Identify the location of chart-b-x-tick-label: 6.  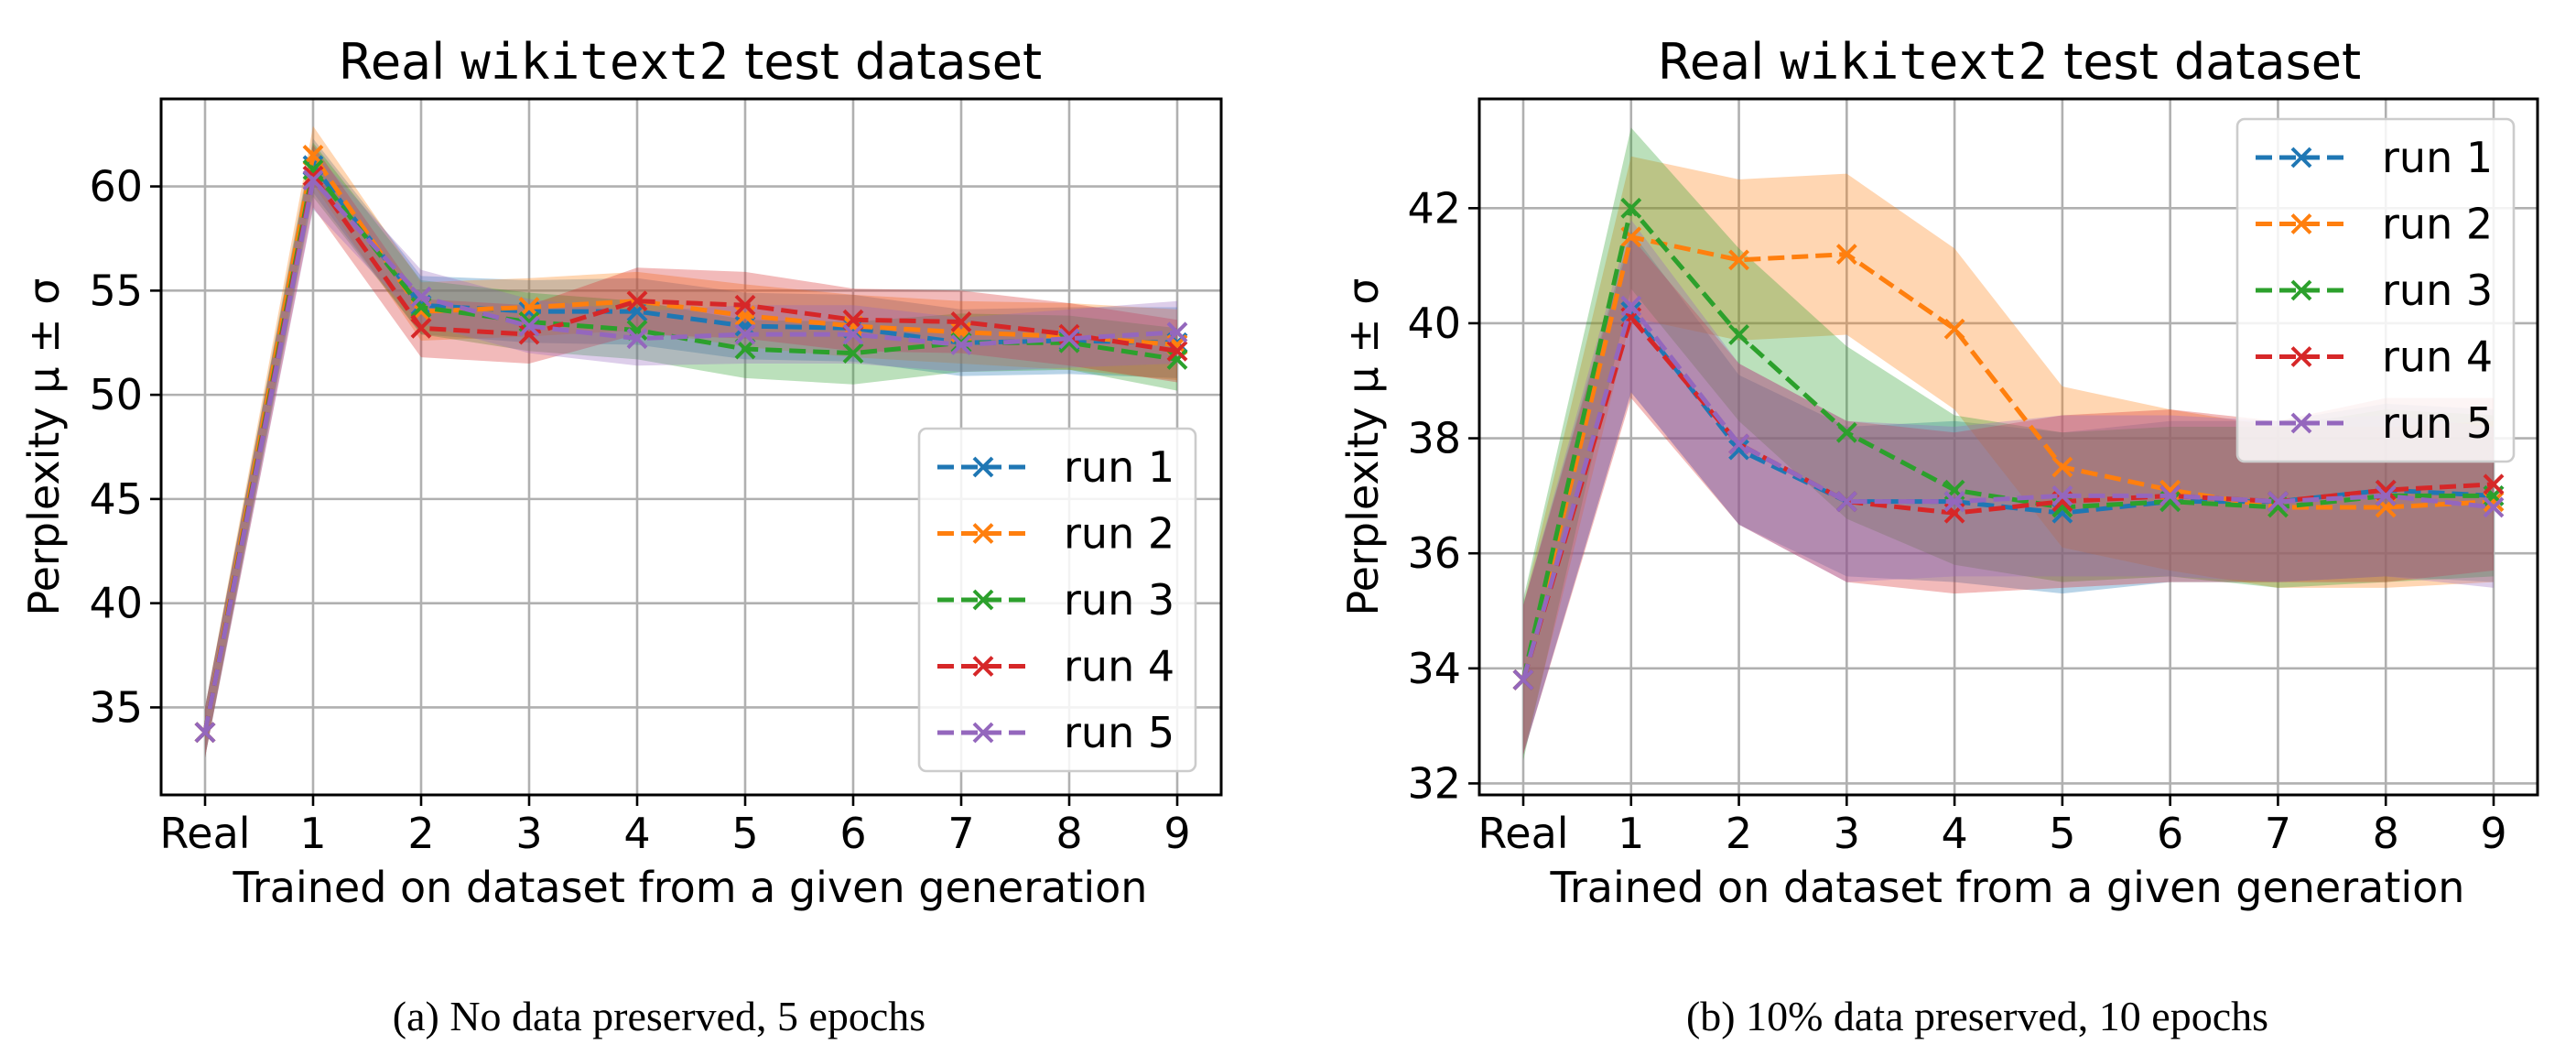
(2170, 833).